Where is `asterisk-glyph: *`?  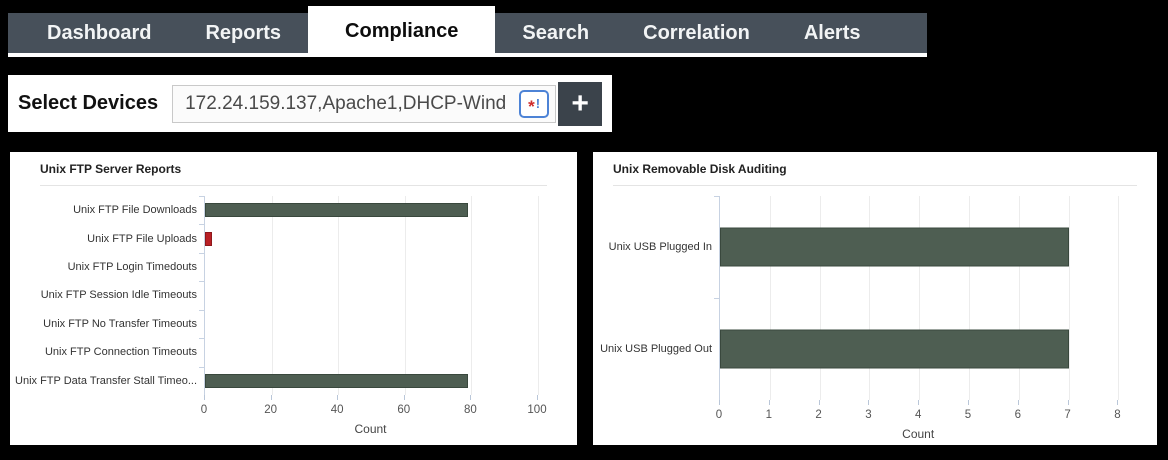 asterisk-glyph: * is located at coordinates (531, 106).